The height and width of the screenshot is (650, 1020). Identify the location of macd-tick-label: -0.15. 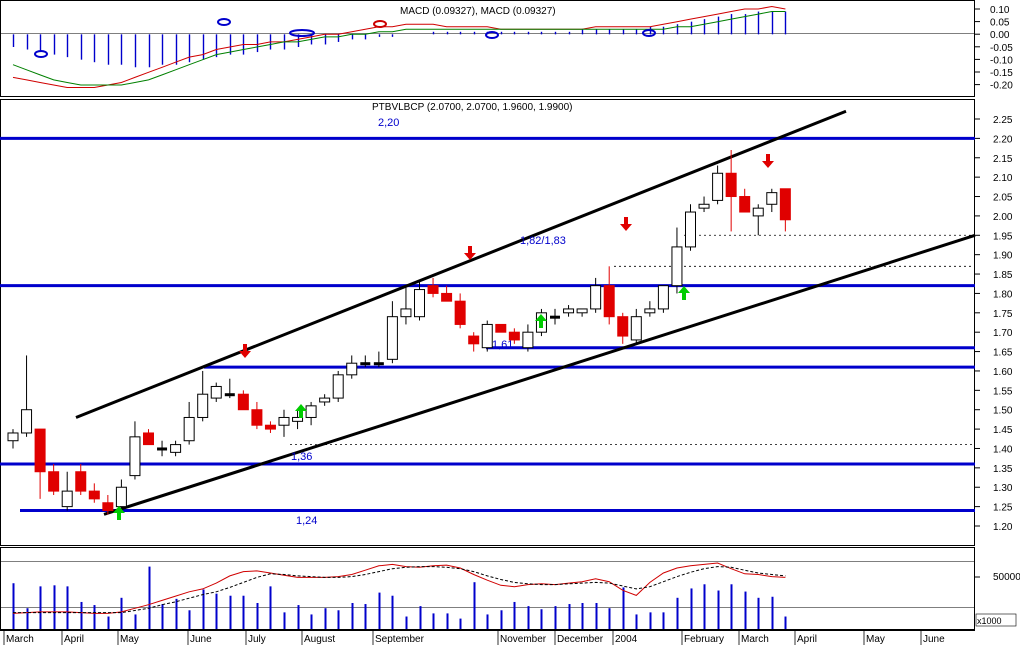
(1001, 73).